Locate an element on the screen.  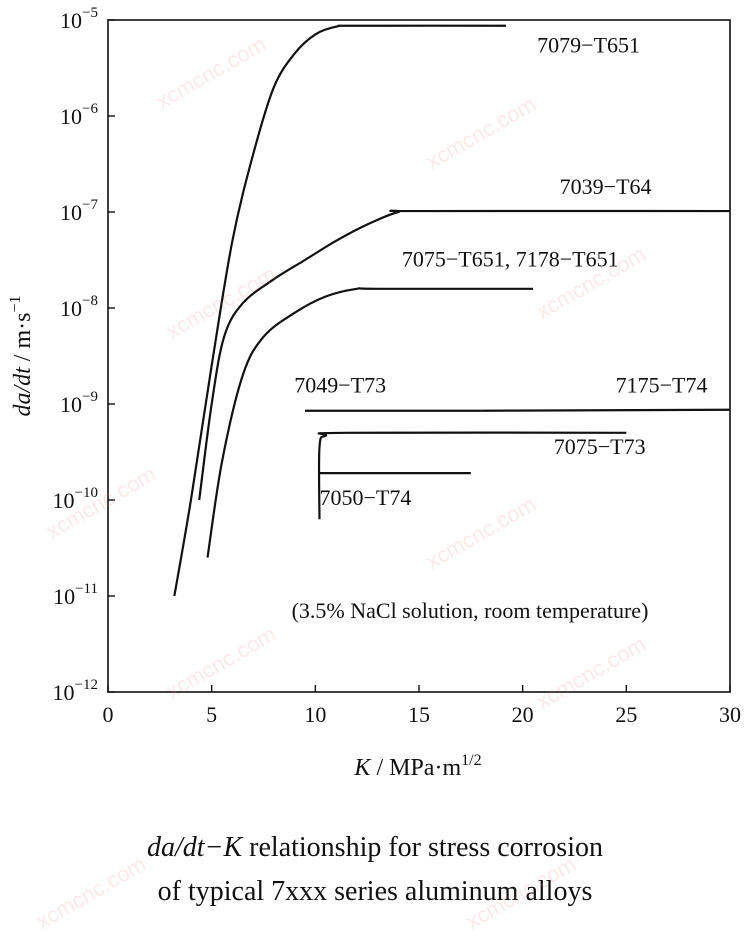
x-tick-label: 20 is located at coordinates (523, 714).